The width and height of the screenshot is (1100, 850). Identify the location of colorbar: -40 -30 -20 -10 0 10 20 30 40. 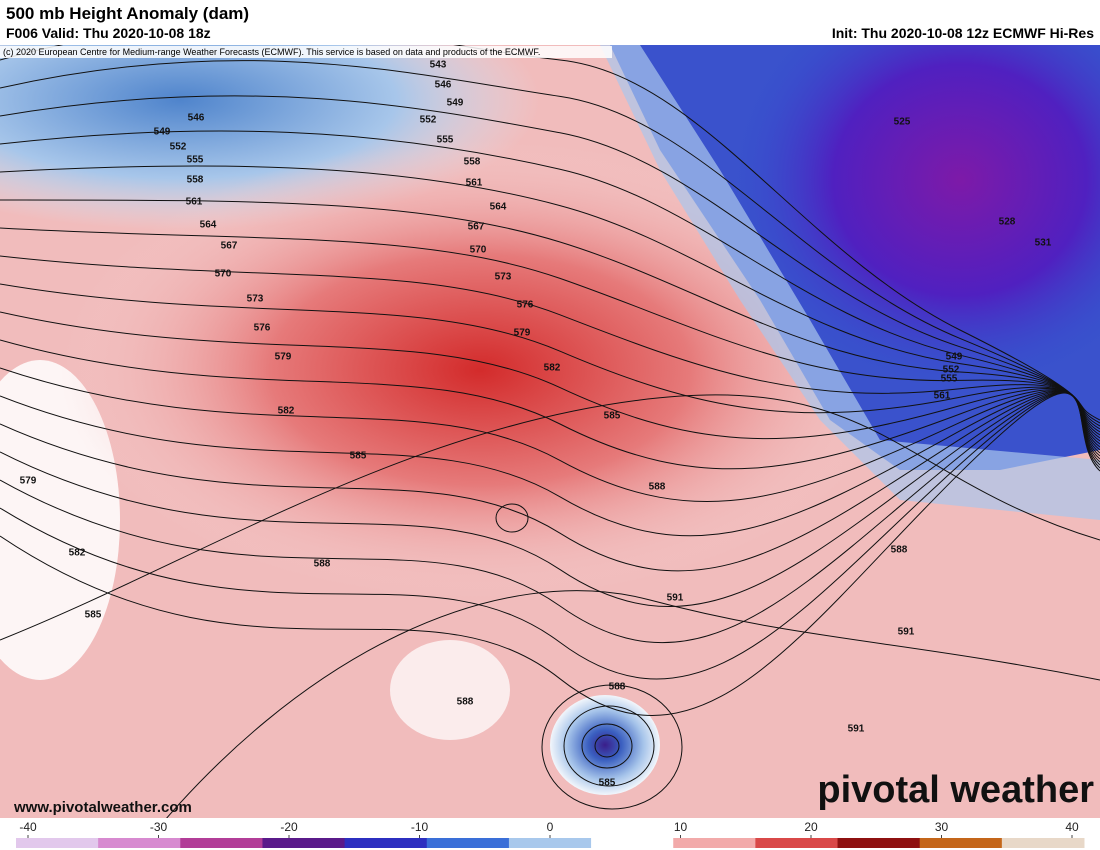
(550, 834).